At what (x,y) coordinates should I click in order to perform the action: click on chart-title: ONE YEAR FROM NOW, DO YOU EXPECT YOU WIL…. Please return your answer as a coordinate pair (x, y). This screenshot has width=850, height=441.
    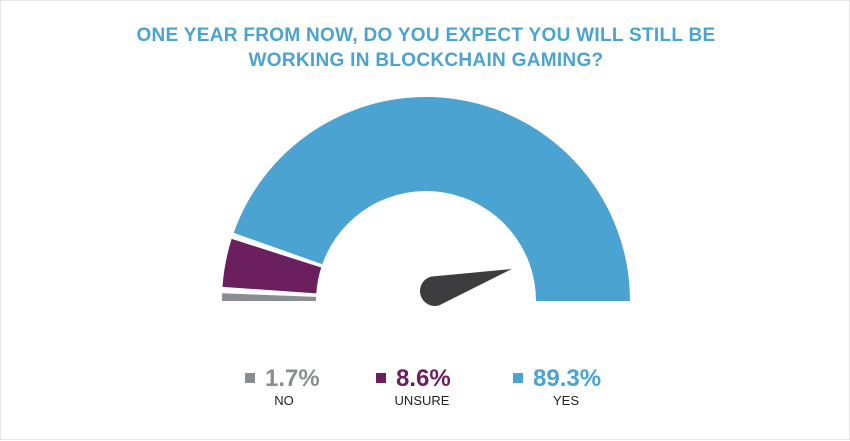
    Looking at the image, I should click on (425, 48).